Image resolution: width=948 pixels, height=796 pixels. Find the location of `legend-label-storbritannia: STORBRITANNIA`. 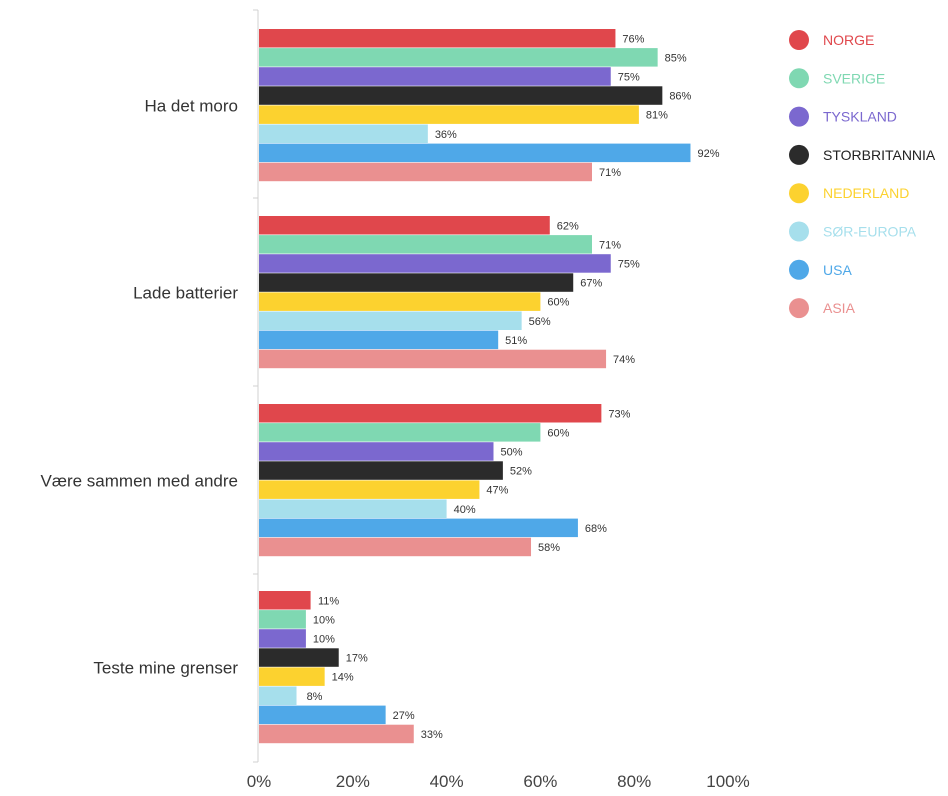

legend-label-storbritannia: STORBRITANNIA is located at coordinates (879, 155).